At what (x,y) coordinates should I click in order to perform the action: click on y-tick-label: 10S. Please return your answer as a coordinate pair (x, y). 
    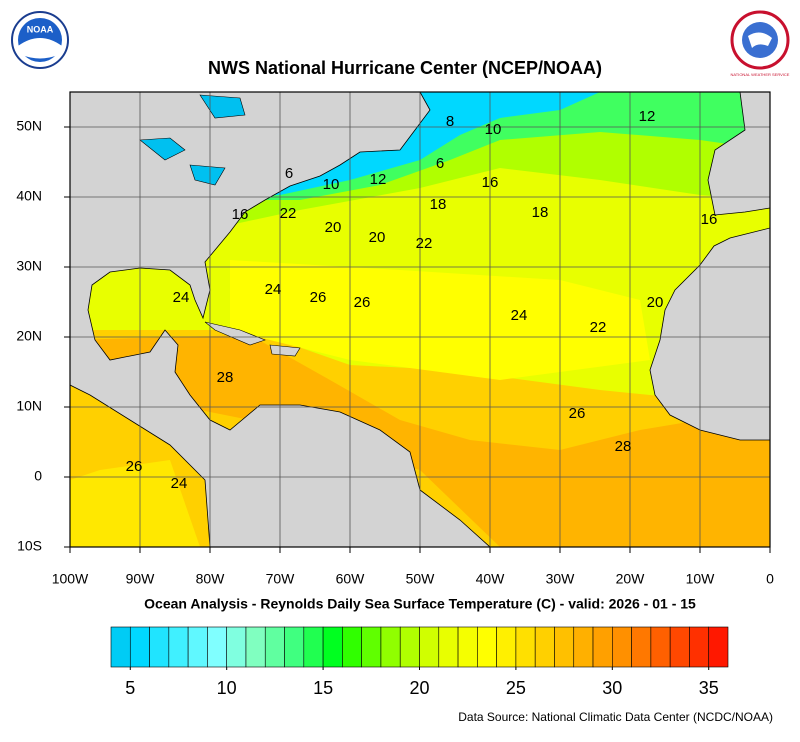
    Looking at the image, I should click on (29, 546).